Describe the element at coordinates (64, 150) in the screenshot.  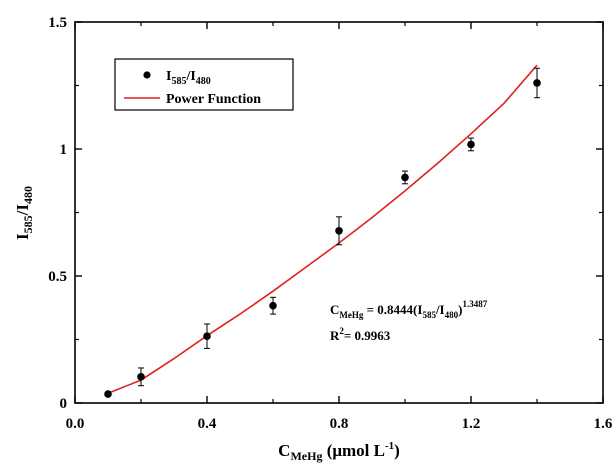
I see `y-tick-label: 1` at that location.